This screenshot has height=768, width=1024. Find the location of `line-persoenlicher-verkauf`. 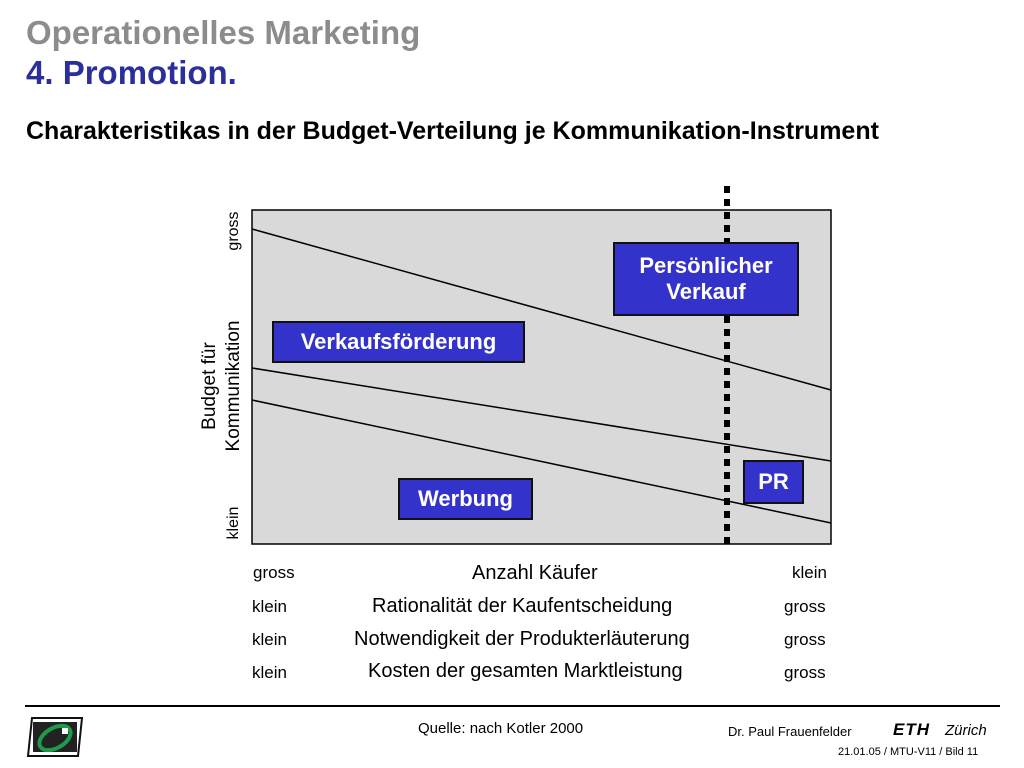

line-persoenlicher-verkauf is located at coordinates (541, 309).